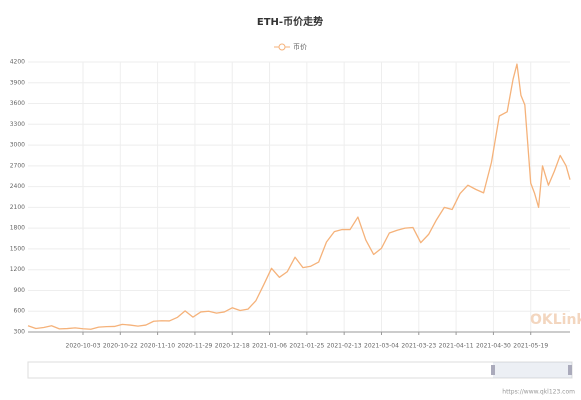 The image size is (581, 400). Describe the element at coordinates (20, 290) in the screenshot. I see `y-tick-label: 900` at that location.